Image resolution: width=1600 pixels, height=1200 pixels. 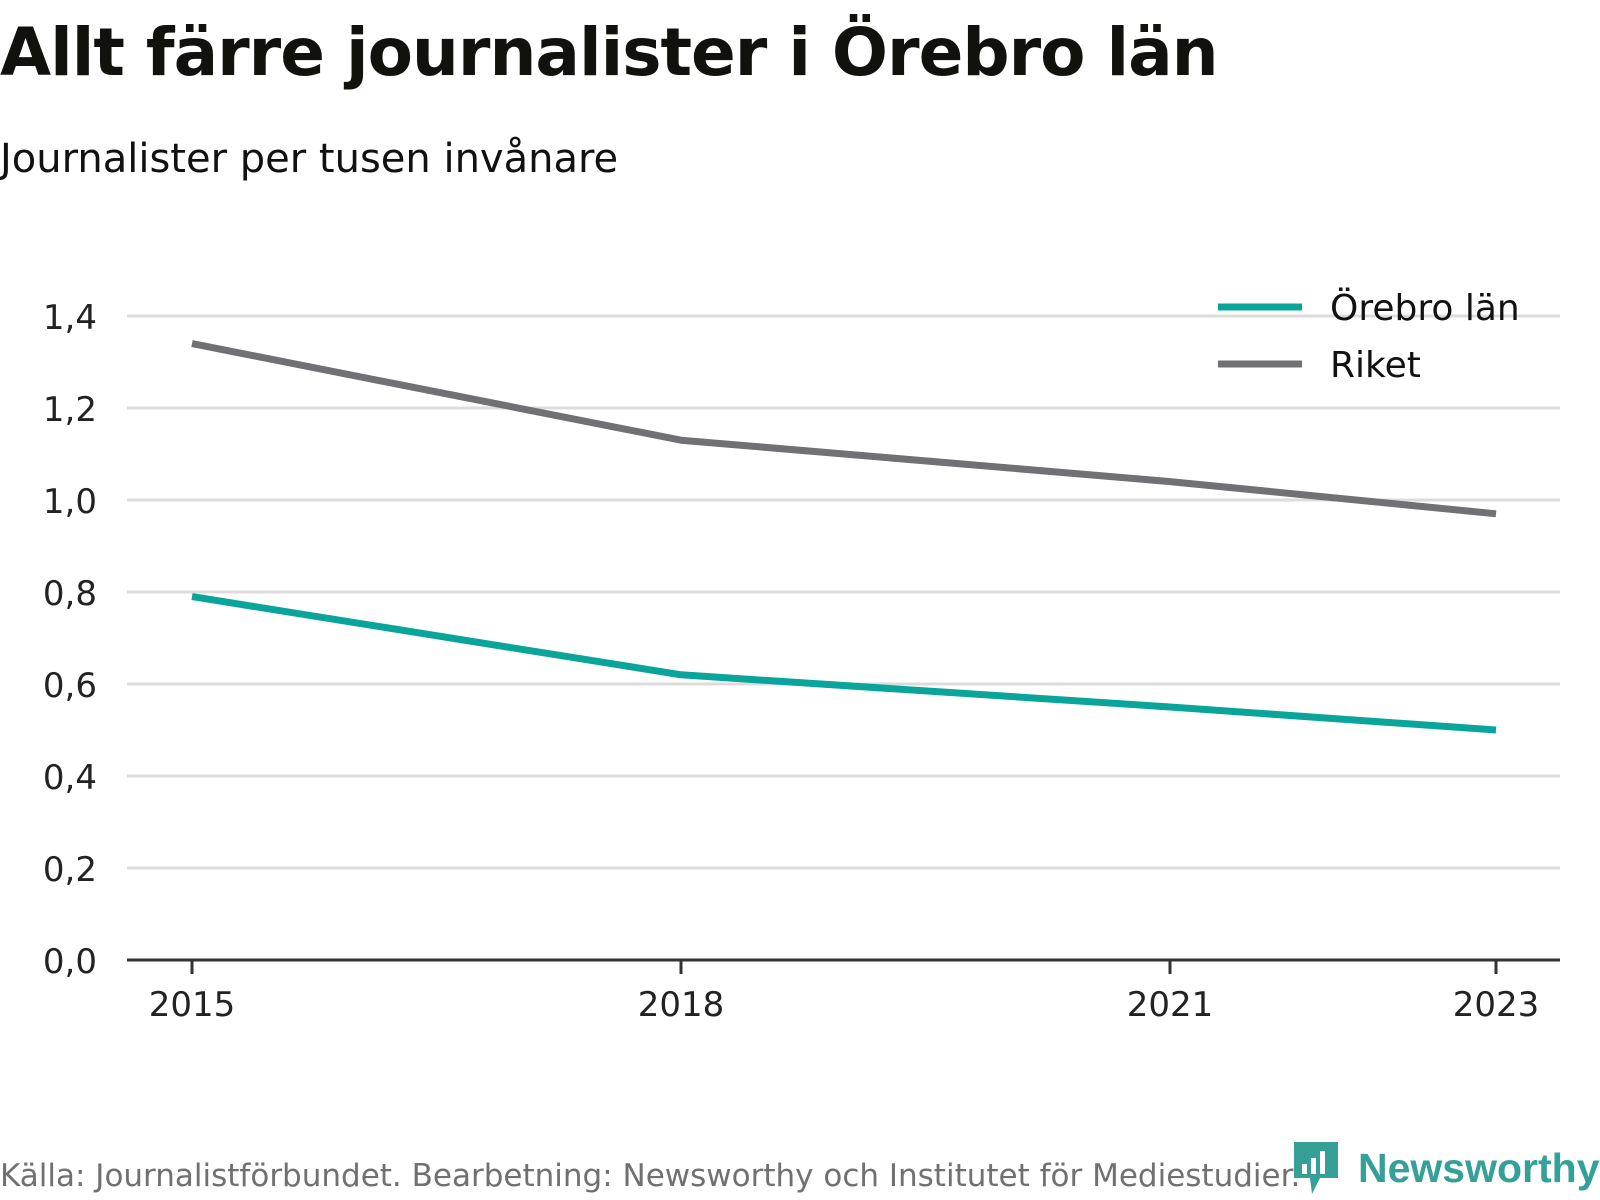 I want to click on y-tick-label: 0,8, so click(x=70, y=594).